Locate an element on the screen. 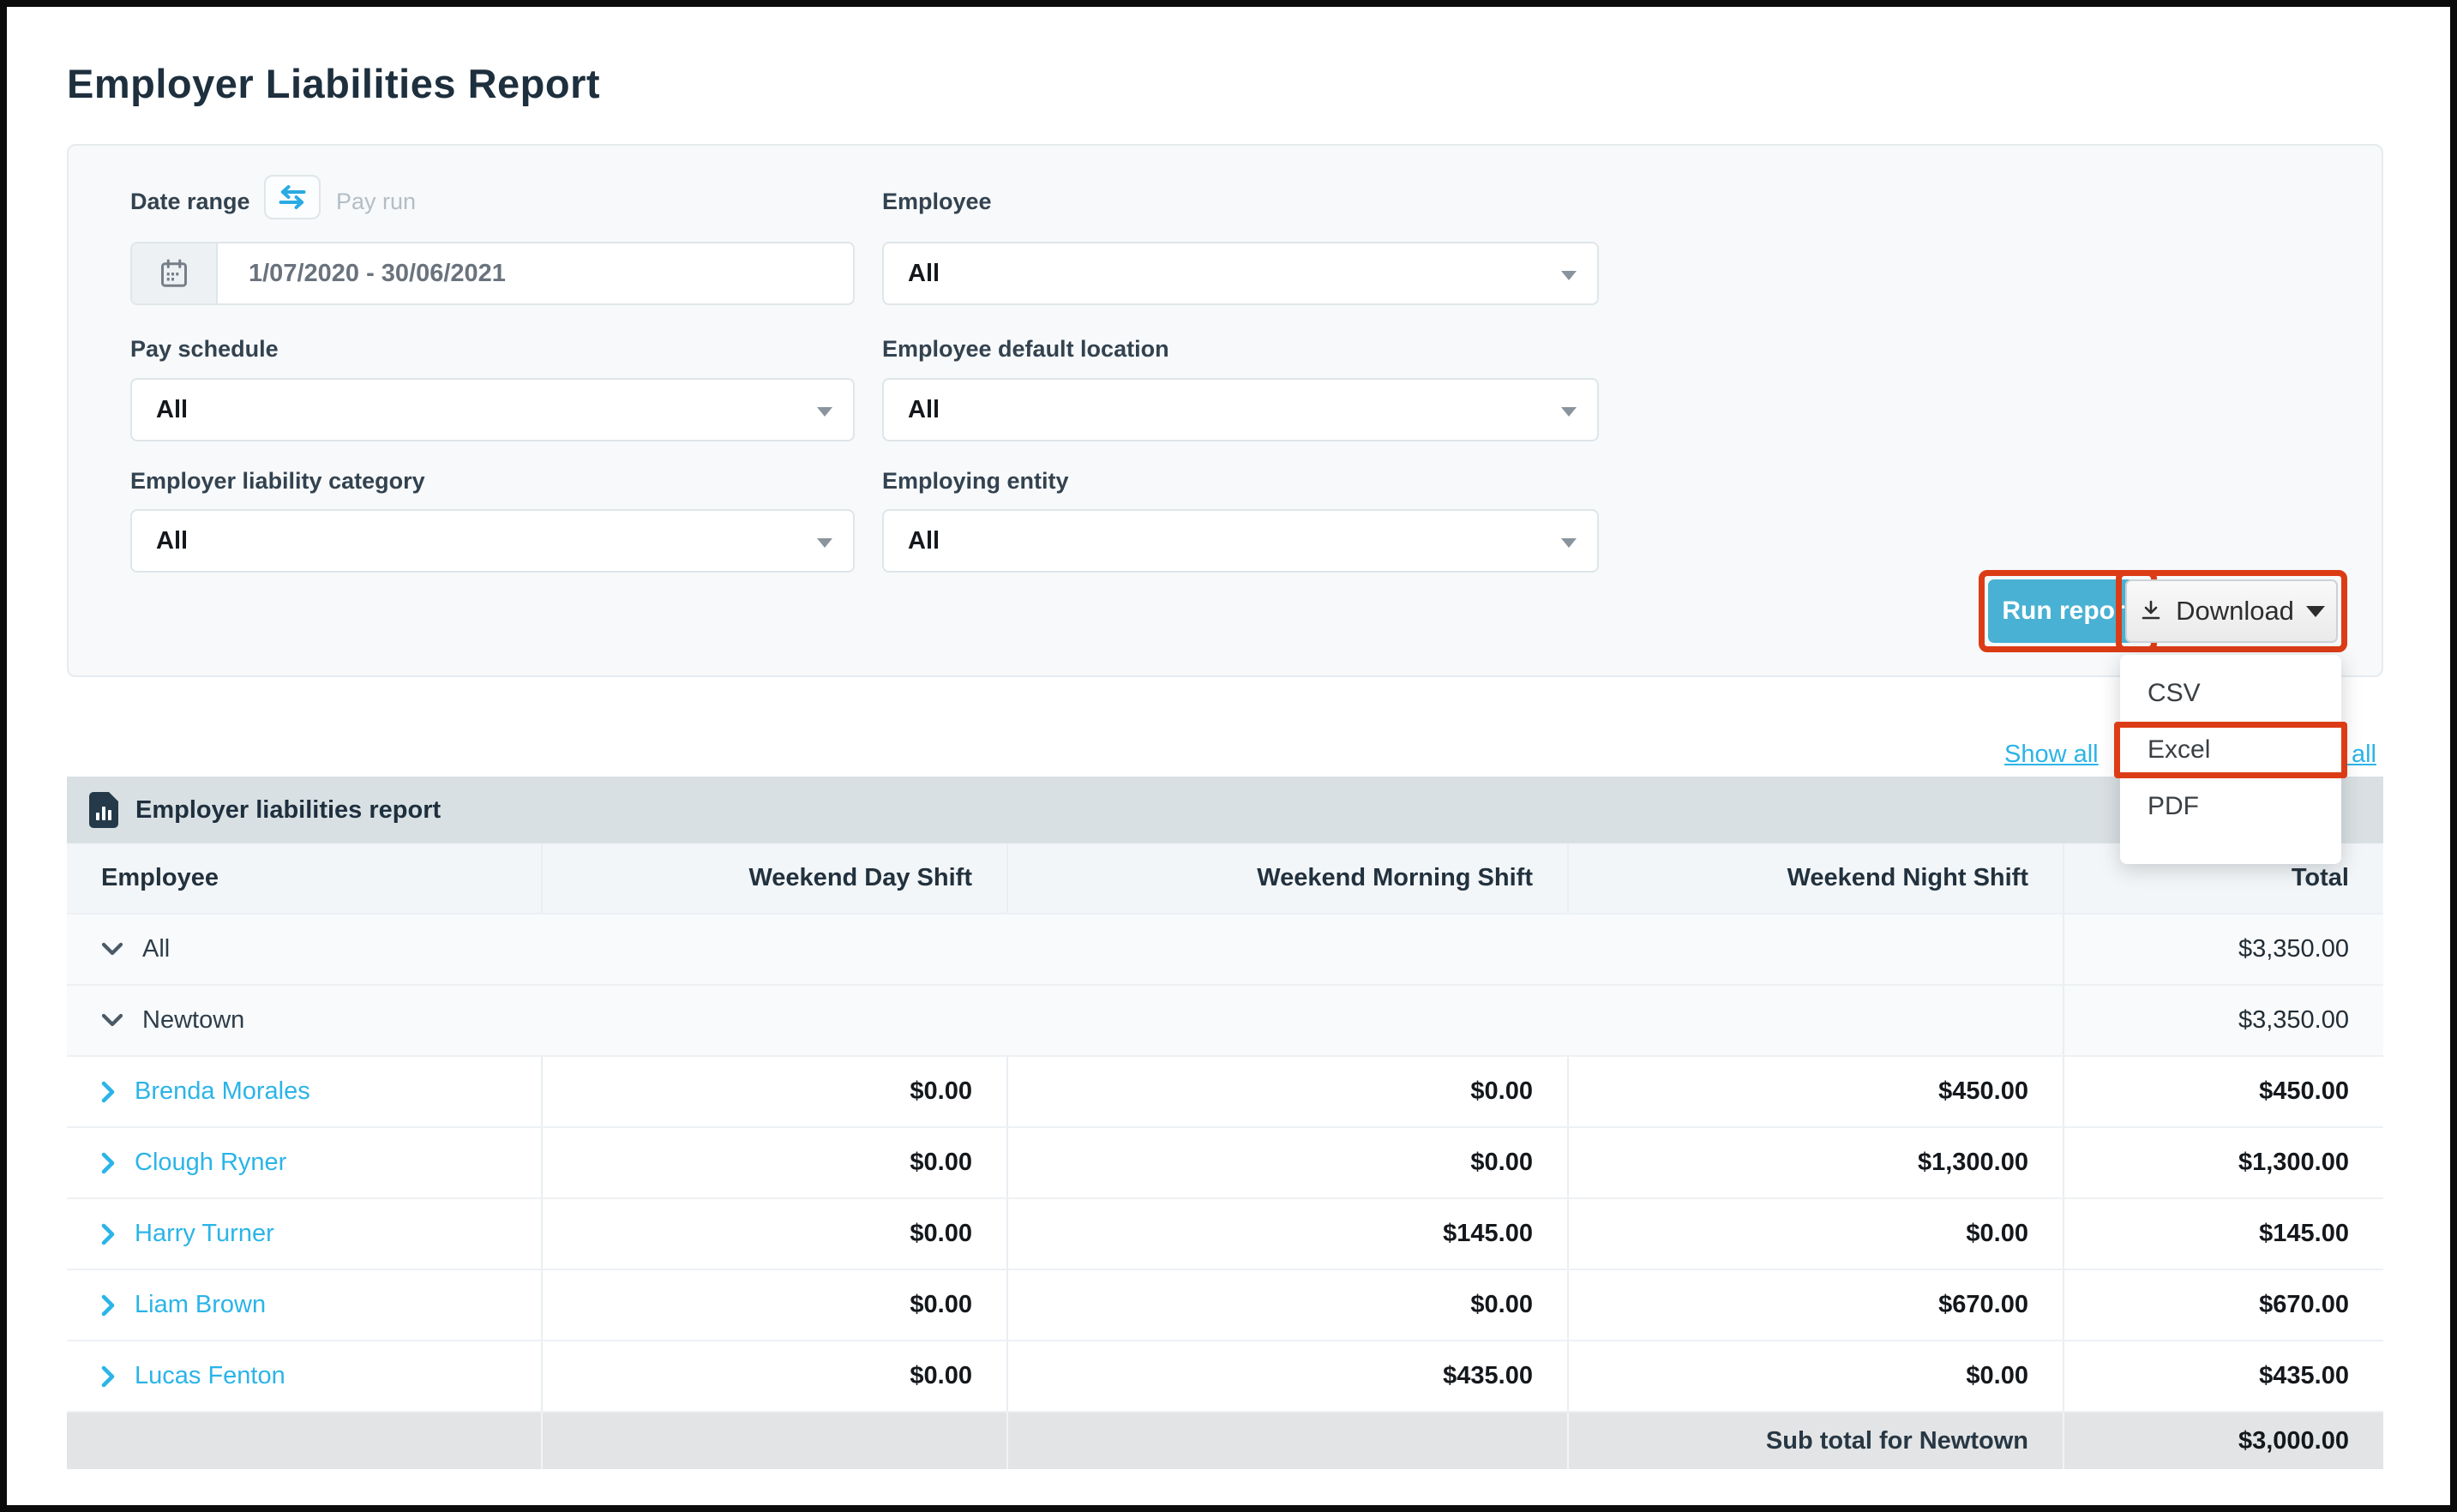  table-footer-row: Sub total for Newtown $3,000.00 is located at coordinates (1225, 1441).